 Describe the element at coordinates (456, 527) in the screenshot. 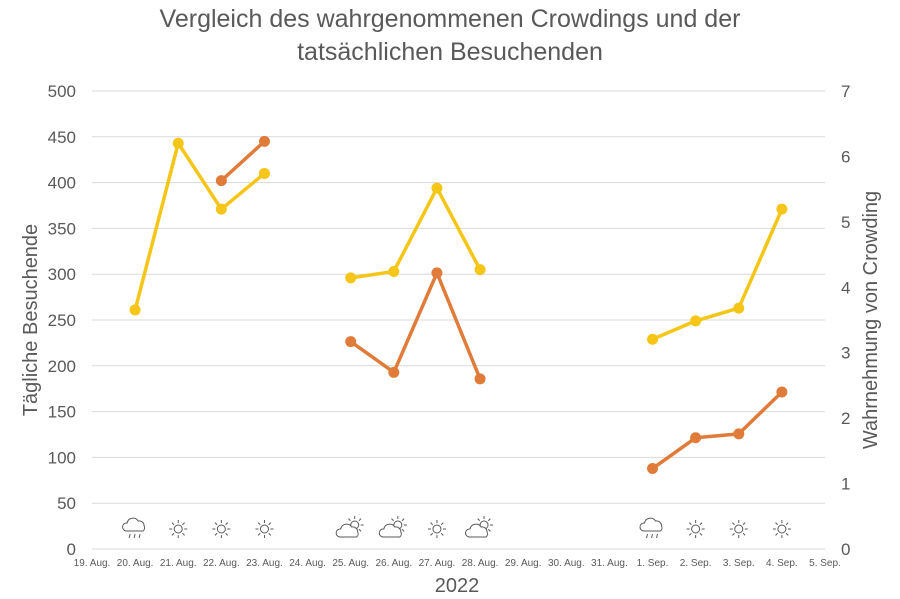

I see `weather-icons` at that location.